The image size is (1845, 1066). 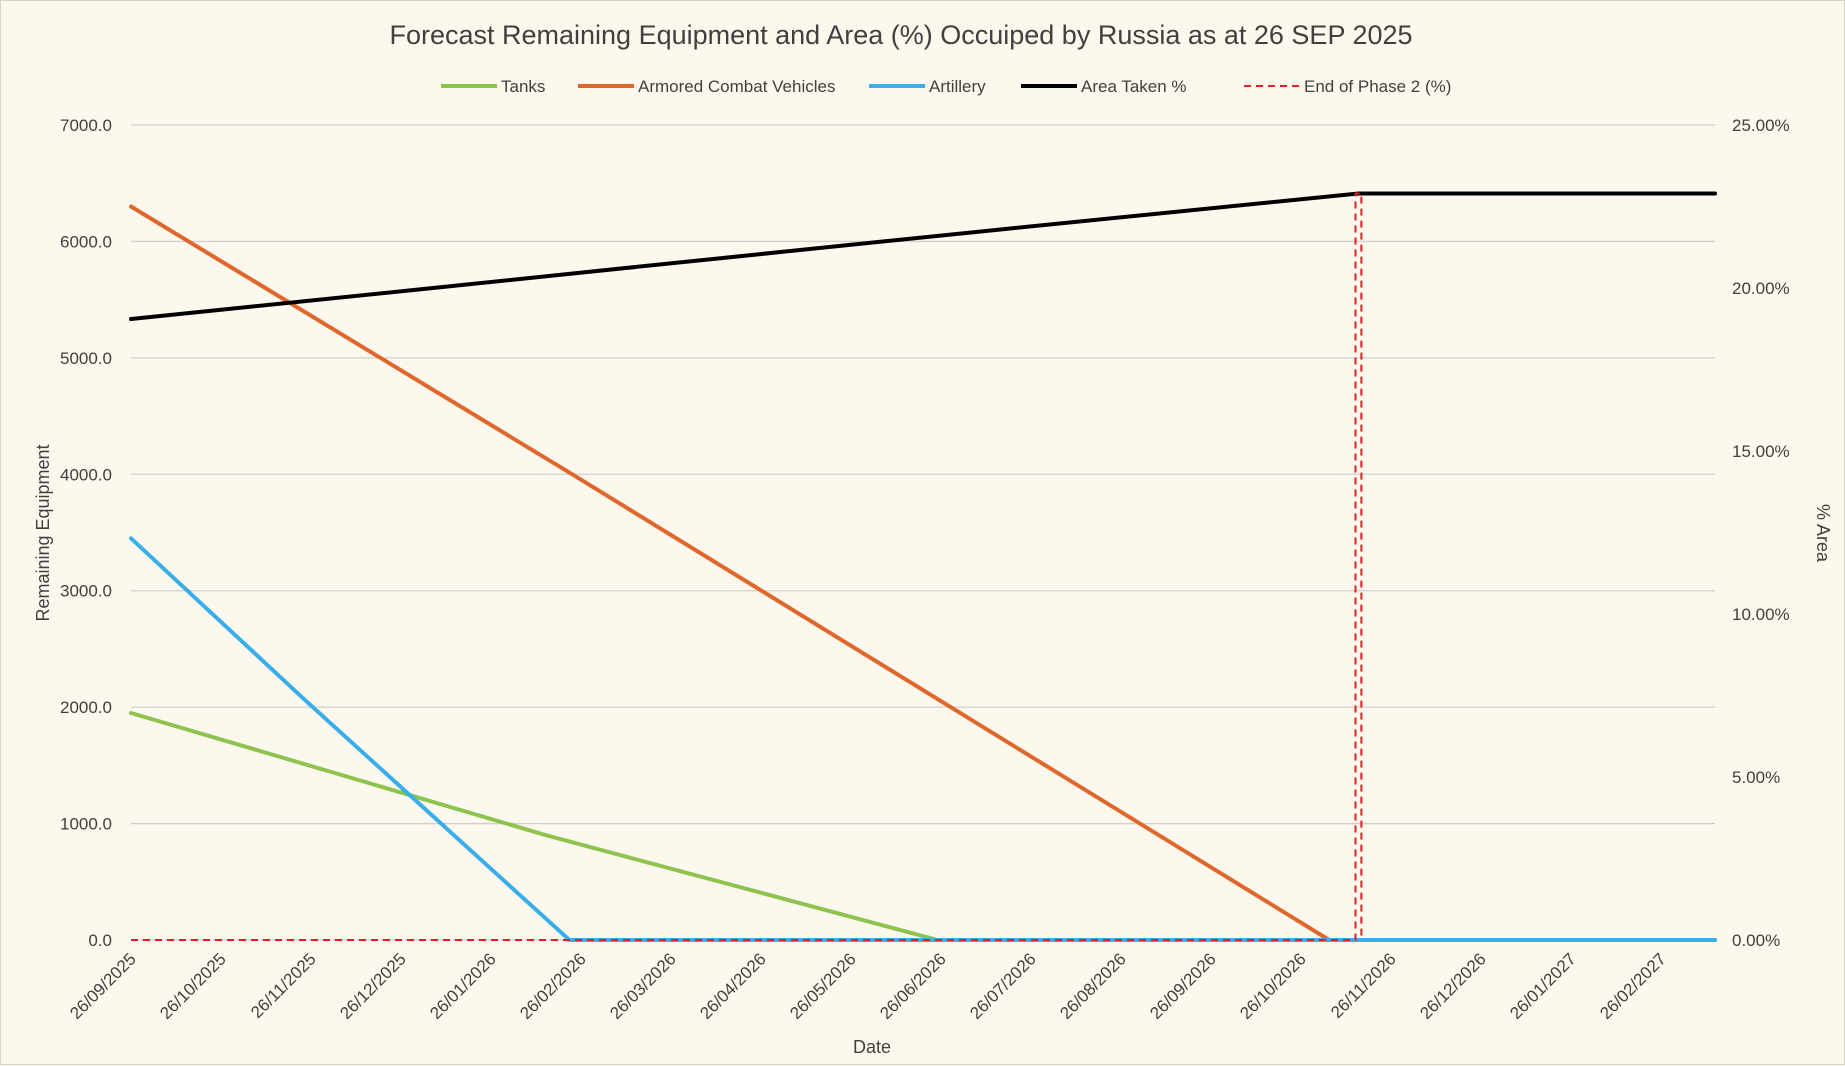 I want to click on legend-label: End of Phase 2 (%), so click(x=1377, y=86).